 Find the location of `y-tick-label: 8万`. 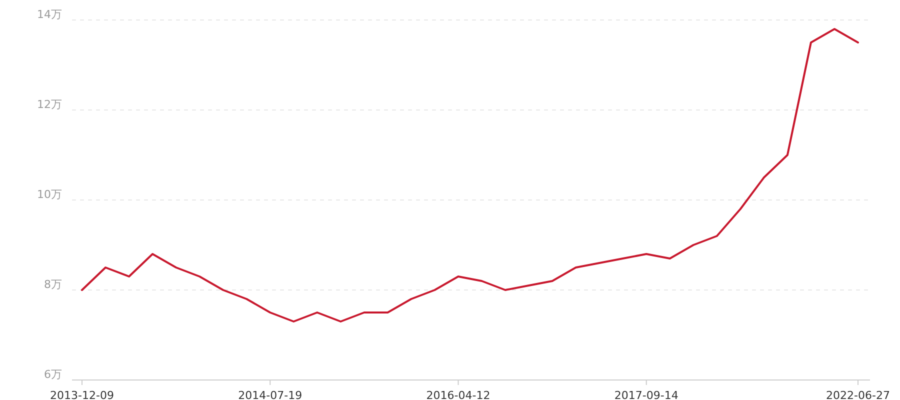

y-tick-label: 8万 is located at coordinates (53, 284).